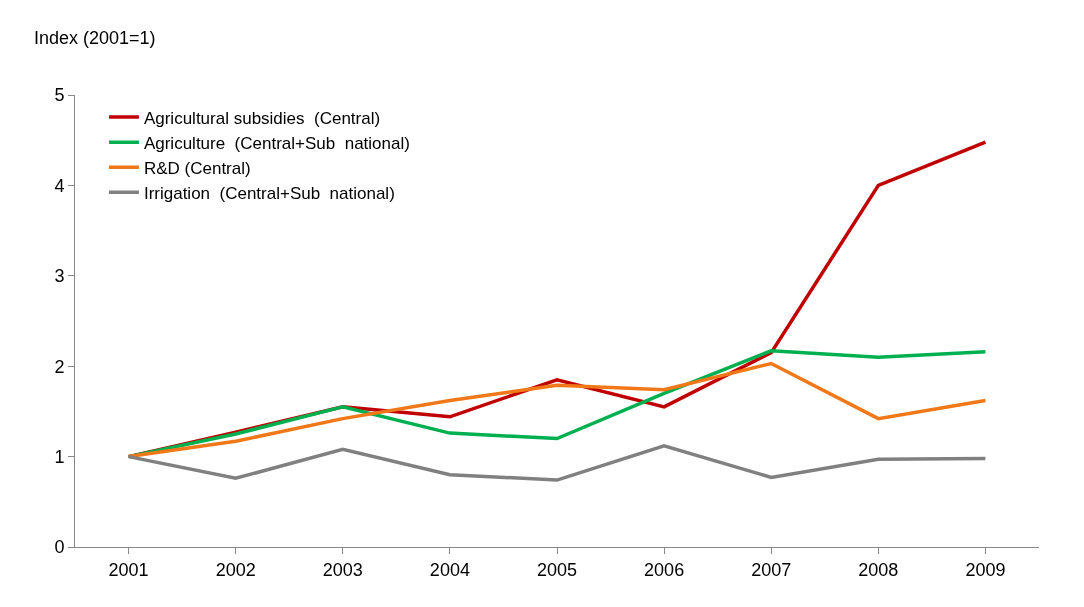 Image resolution: width=1084 pixels, height=607 pixels. Describe the element at coordinates (95, 38) in the screenshot. I see `y-axis-title: Index (2001=1)` at that location.